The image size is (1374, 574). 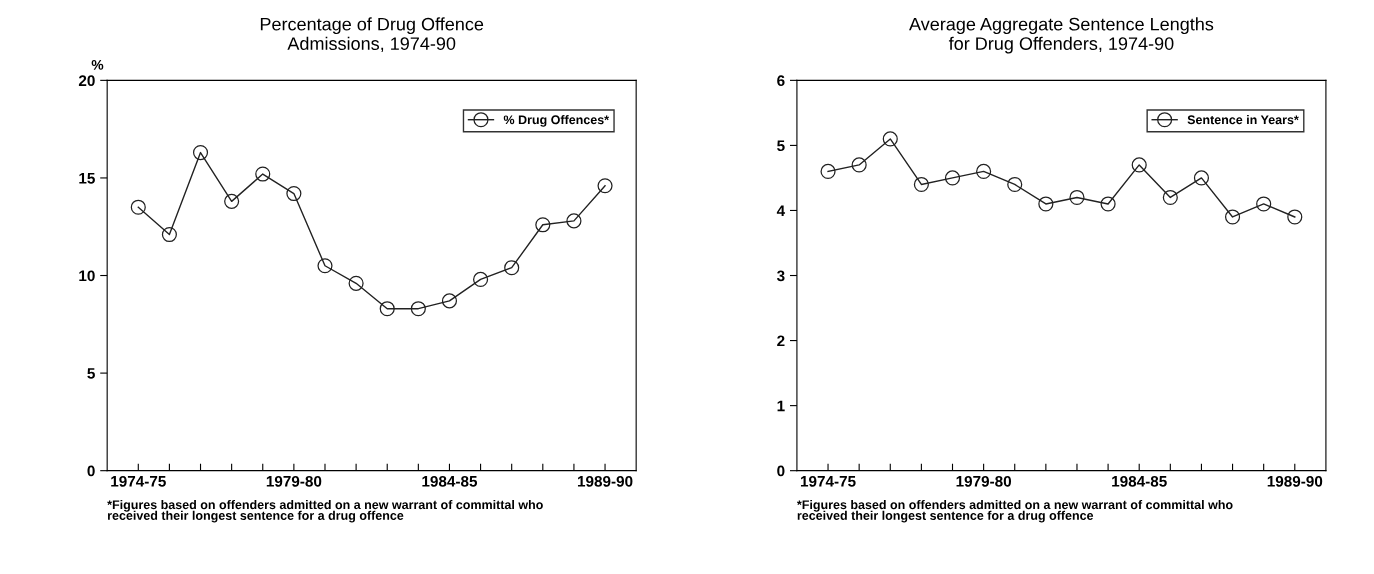 What do you see at coordinates (97, 65) in the screenshot?
I see `y-axis-title: %` at bounding box center [97, 65].